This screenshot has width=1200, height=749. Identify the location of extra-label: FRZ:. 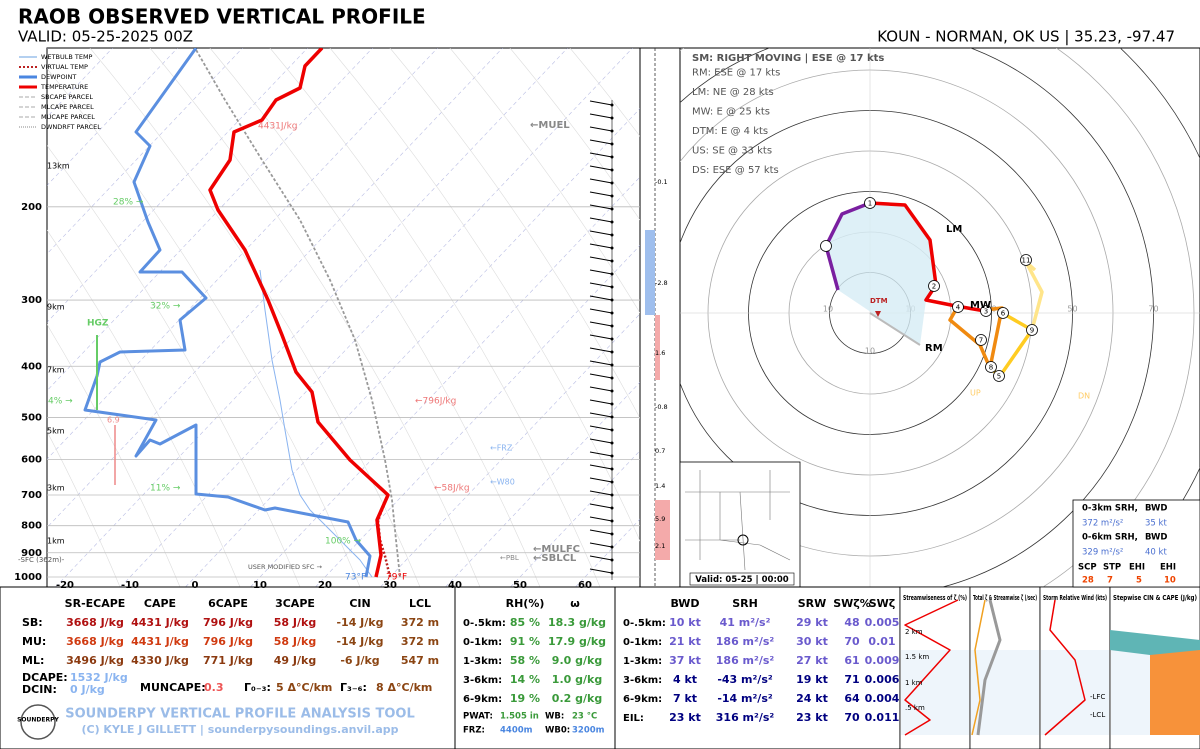
(474, 731).